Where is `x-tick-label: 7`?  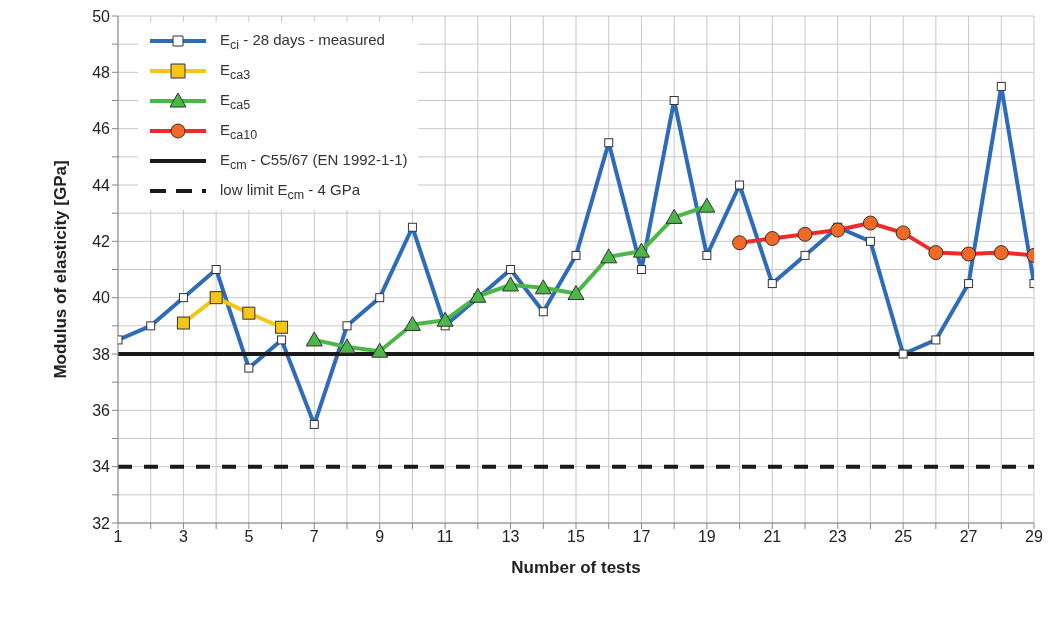
x-tick-label: 7 is located at coordinates (314, 537).